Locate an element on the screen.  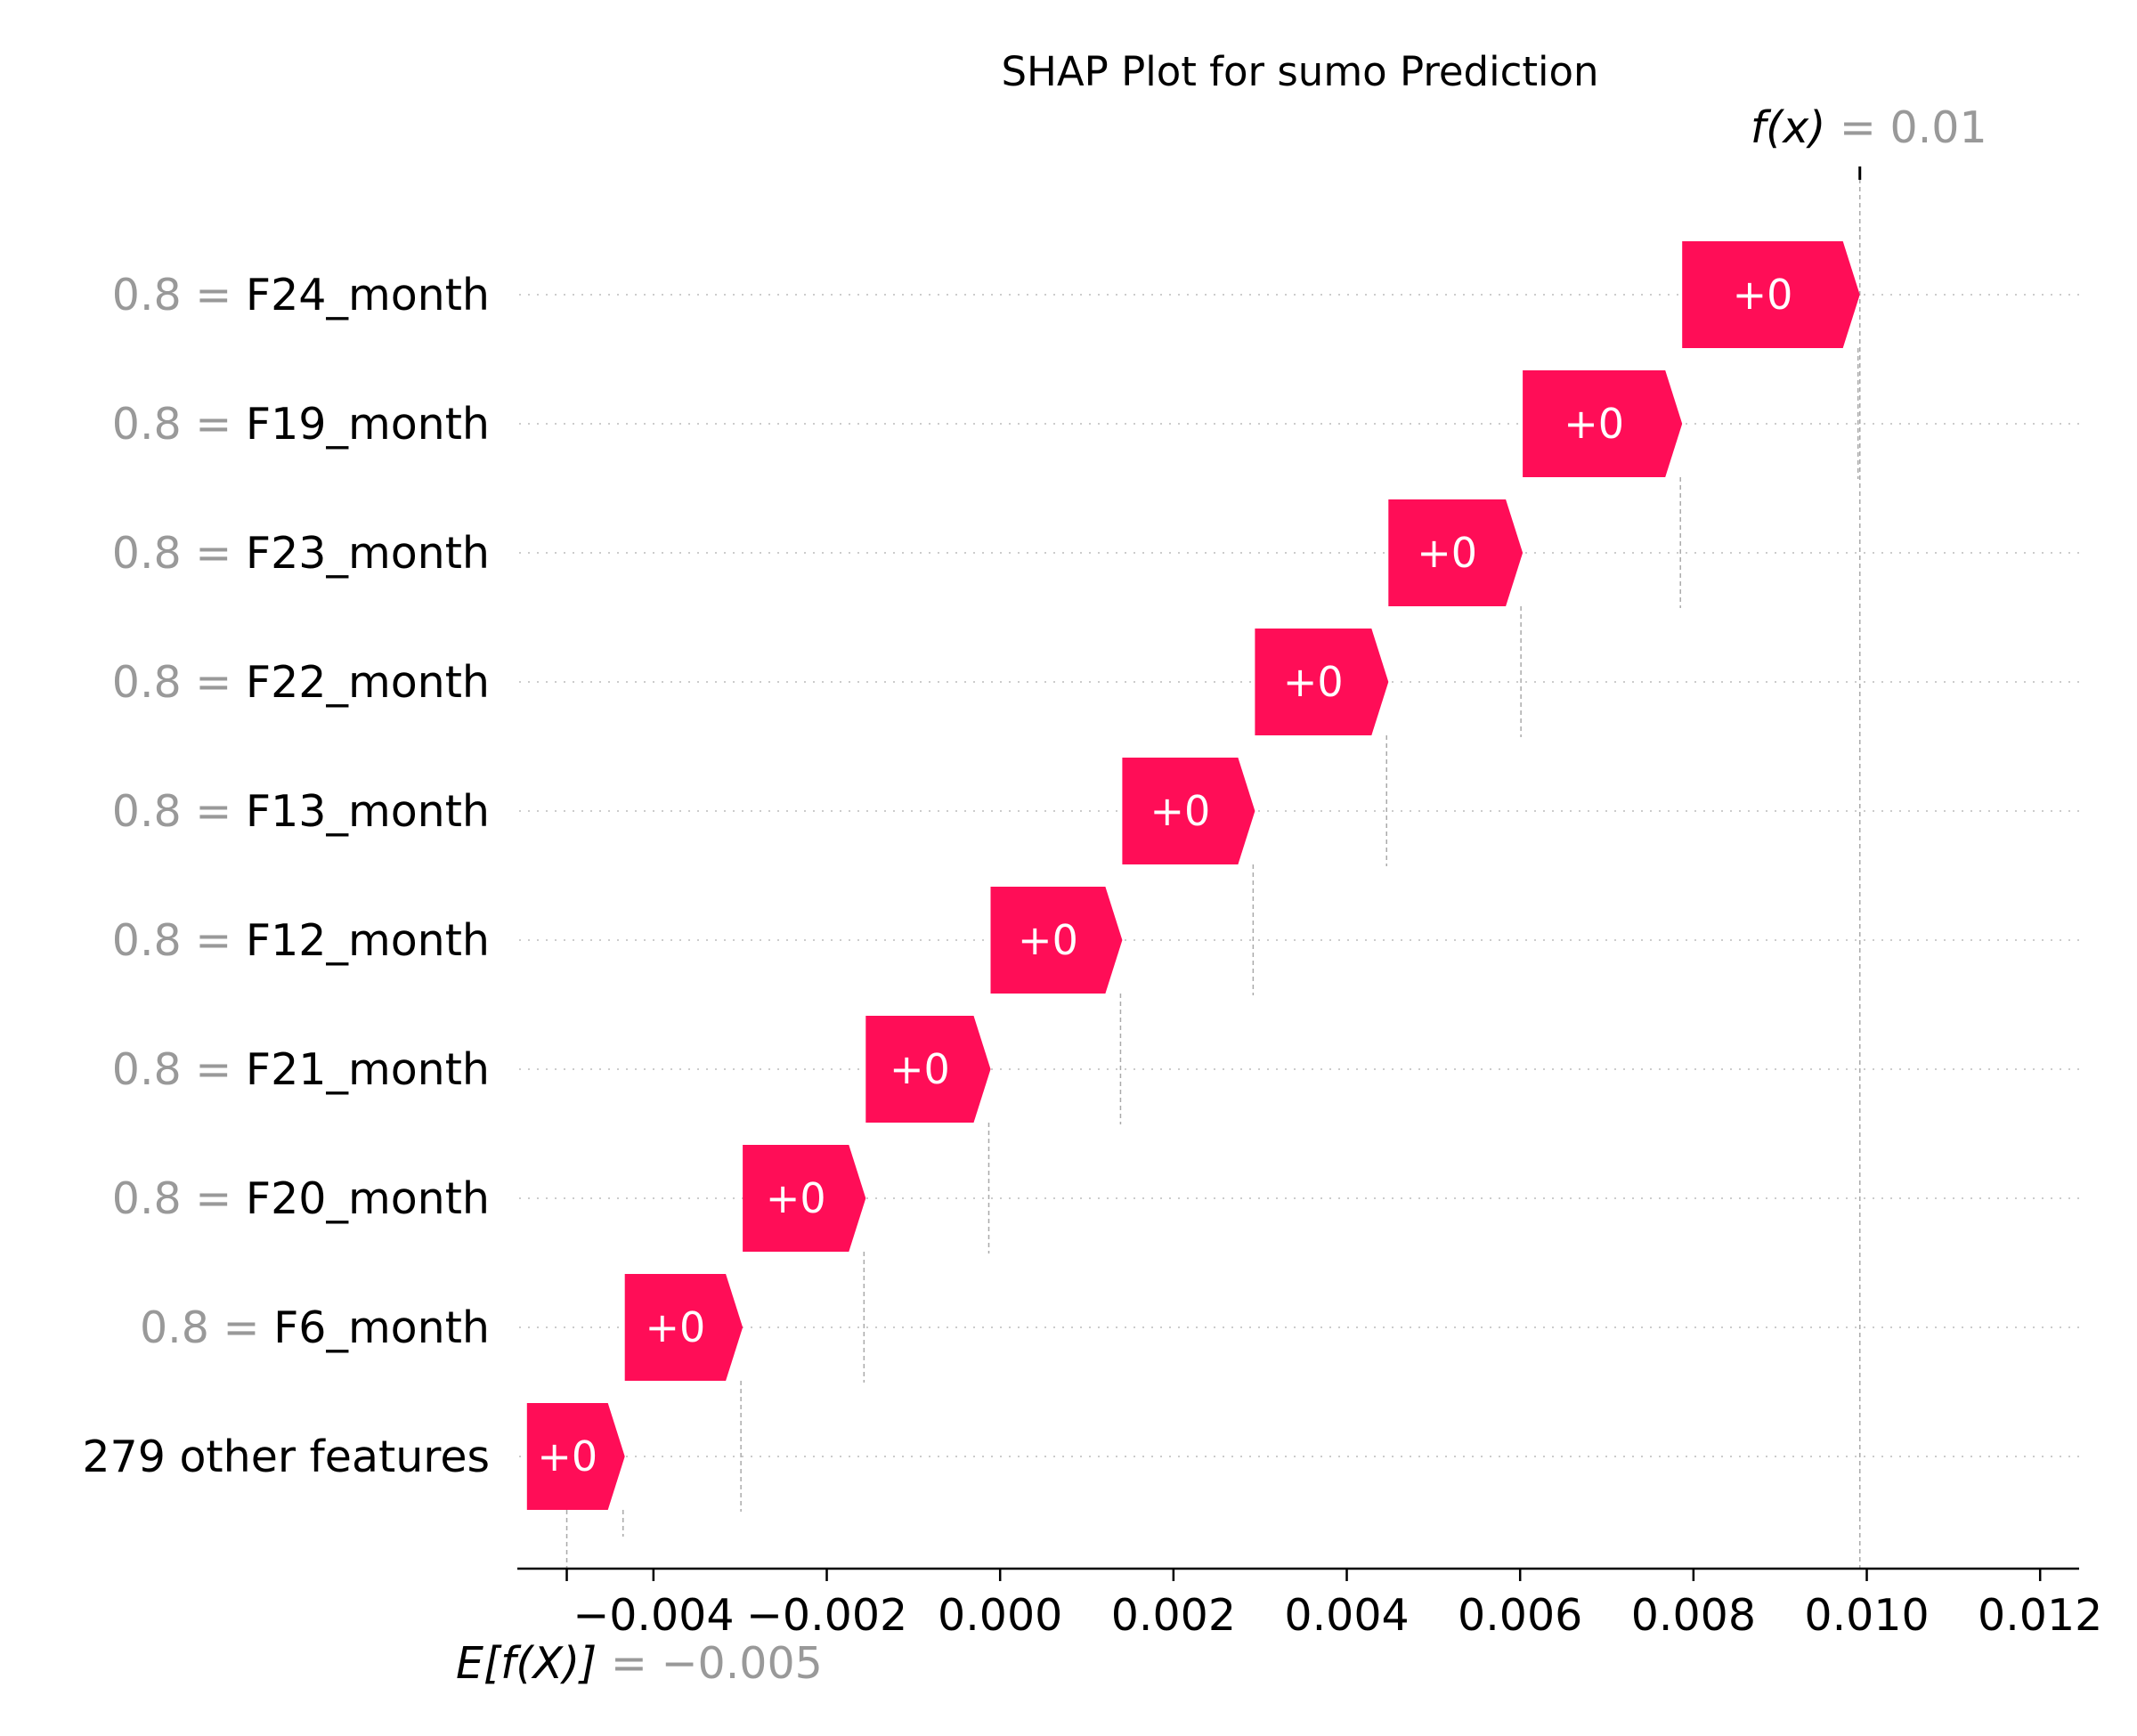
x-tick-label: 0.002 is located at coordinates (1173, 1615).